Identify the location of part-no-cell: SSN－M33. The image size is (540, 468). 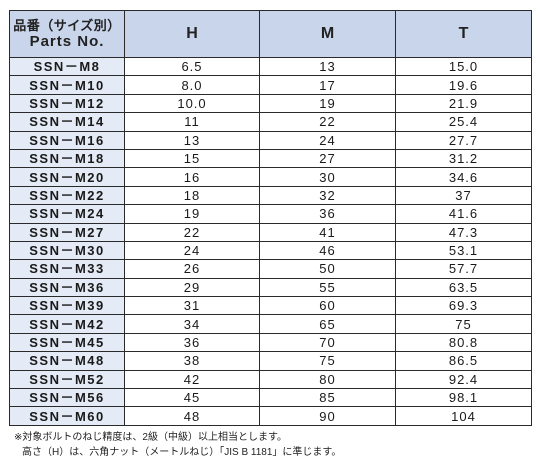
(67, 269).